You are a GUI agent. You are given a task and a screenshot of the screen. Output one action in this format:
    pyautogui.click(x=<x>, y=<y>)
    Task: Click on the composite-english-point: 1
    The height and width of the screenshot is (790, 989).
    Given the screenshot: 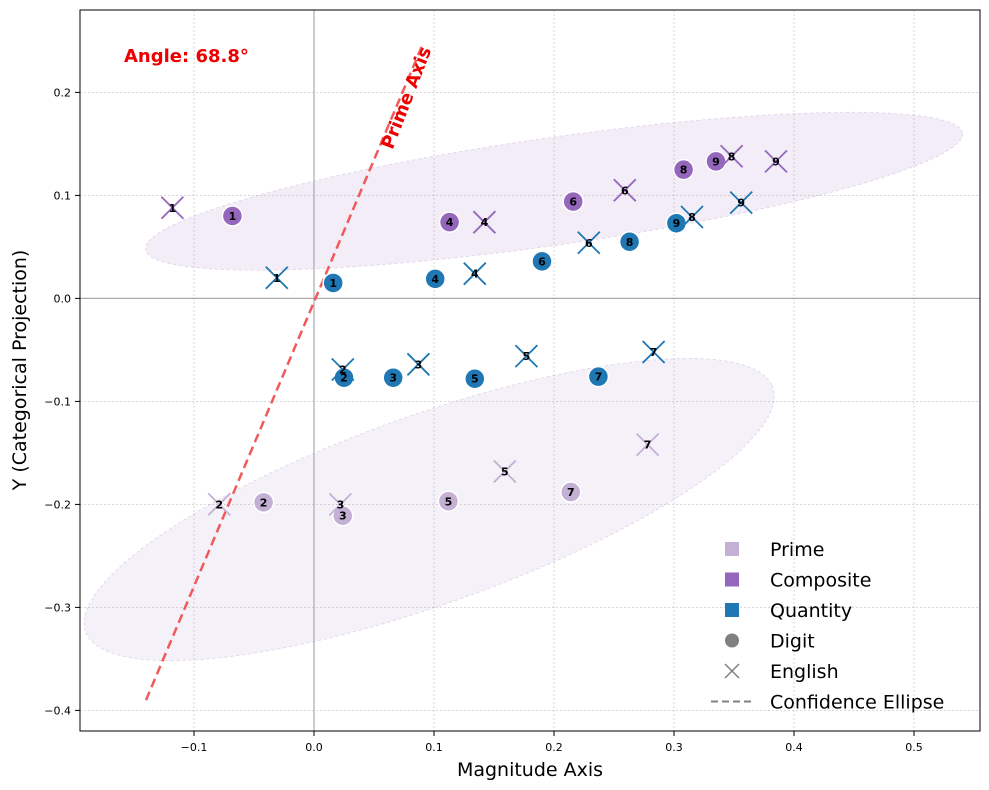 What is the action you would take?
    pyautogui.click(x=172, y=208)
    